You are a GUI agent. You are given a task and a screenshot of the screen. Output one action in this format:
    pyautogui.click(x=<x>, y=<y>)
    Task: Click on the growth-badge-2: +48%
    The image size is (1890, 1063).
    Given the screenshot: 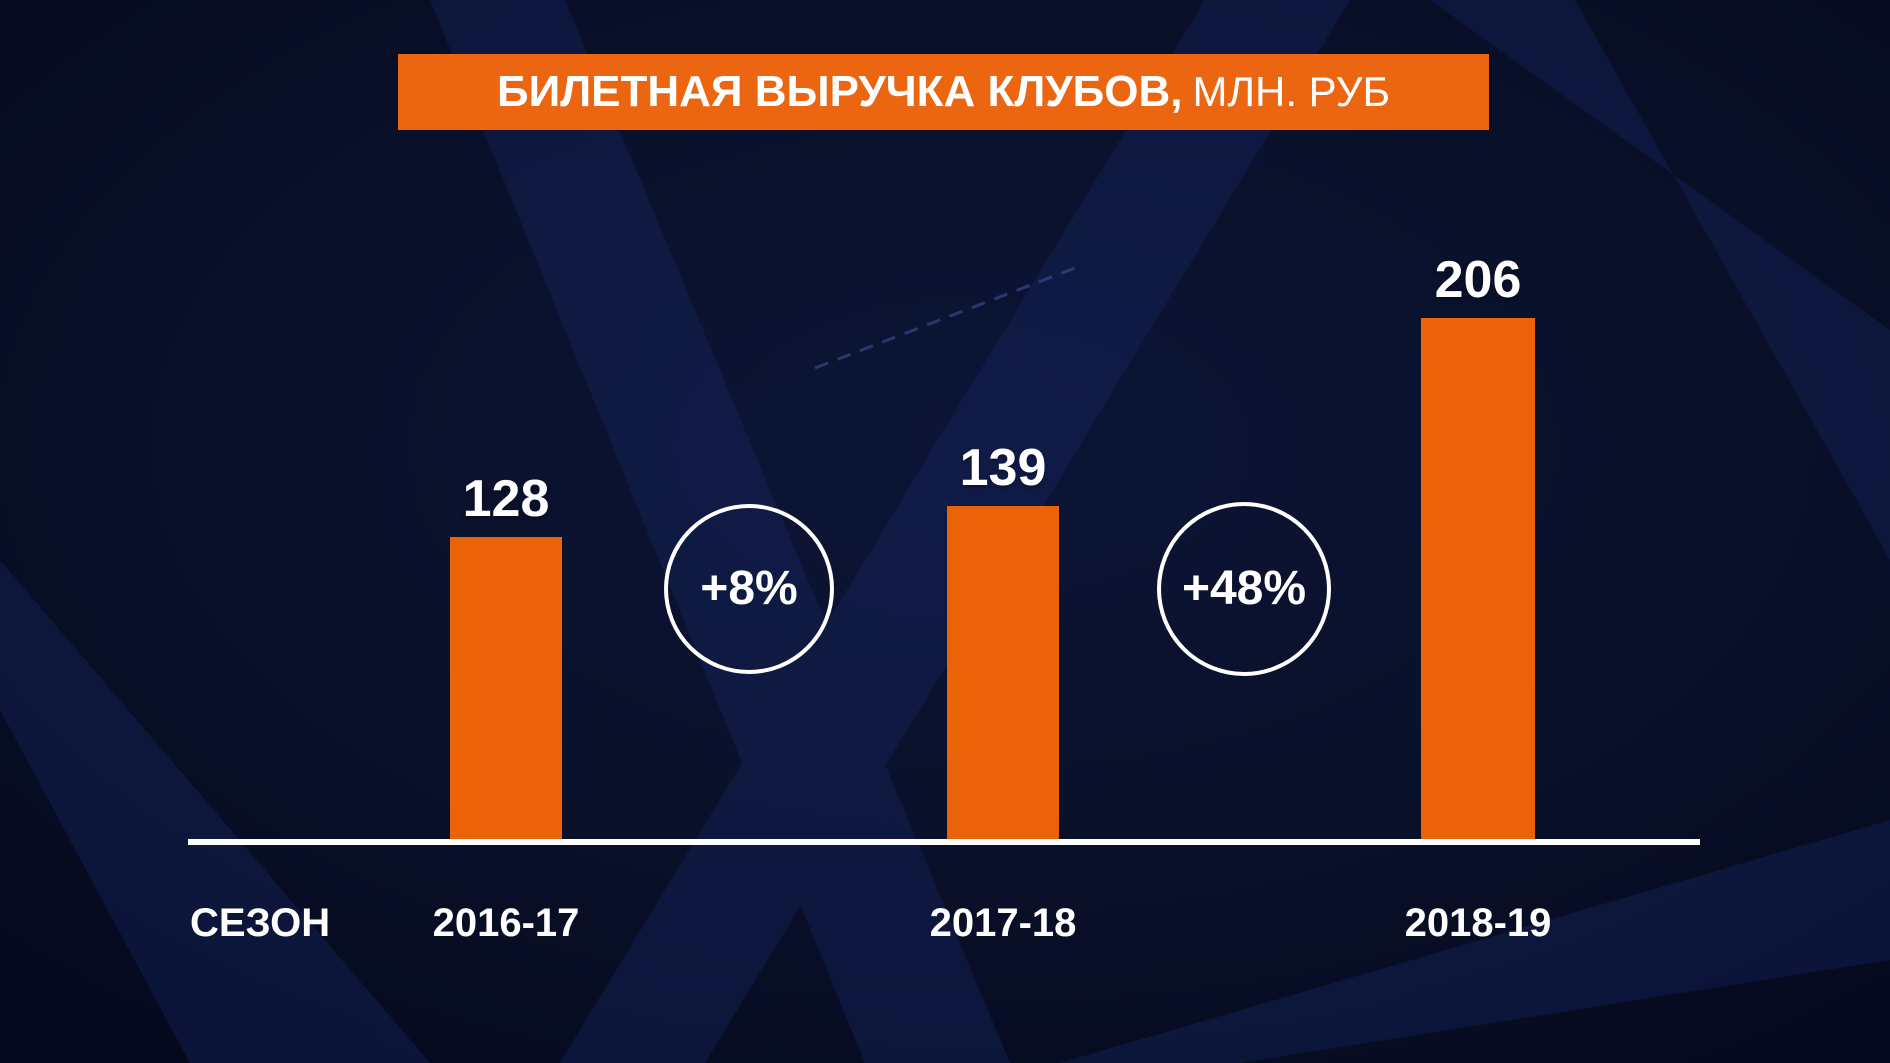 What is the action you would take?
    pyautogui.click(x=1244, y=589)
    